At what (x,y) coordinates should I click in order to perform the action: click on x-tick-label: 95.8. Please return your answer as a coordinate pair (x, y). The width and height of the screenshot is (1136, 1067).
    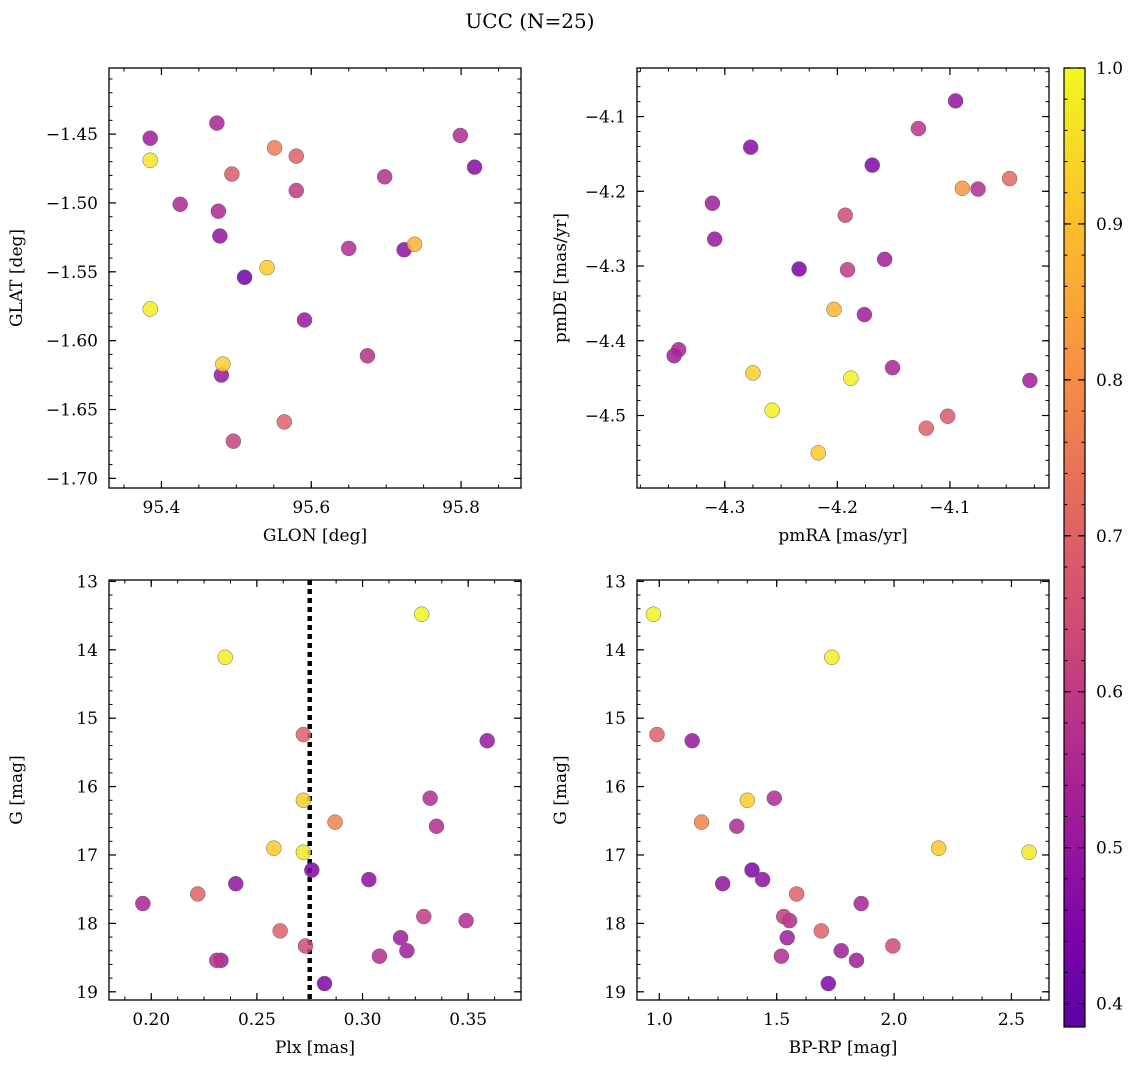
    Looking at the image, I should click on (461, 508).